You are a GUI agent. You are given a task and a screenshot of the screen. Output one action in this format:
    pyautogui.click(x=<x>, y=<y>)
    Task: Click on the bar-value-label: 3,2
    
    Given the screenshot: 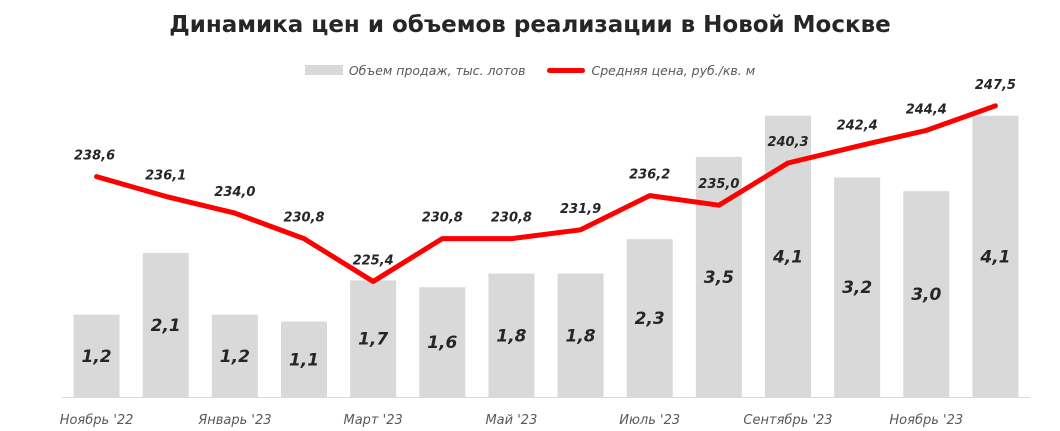 What is the action you would take?
    pyautogui.click(x=857, y=288)
    